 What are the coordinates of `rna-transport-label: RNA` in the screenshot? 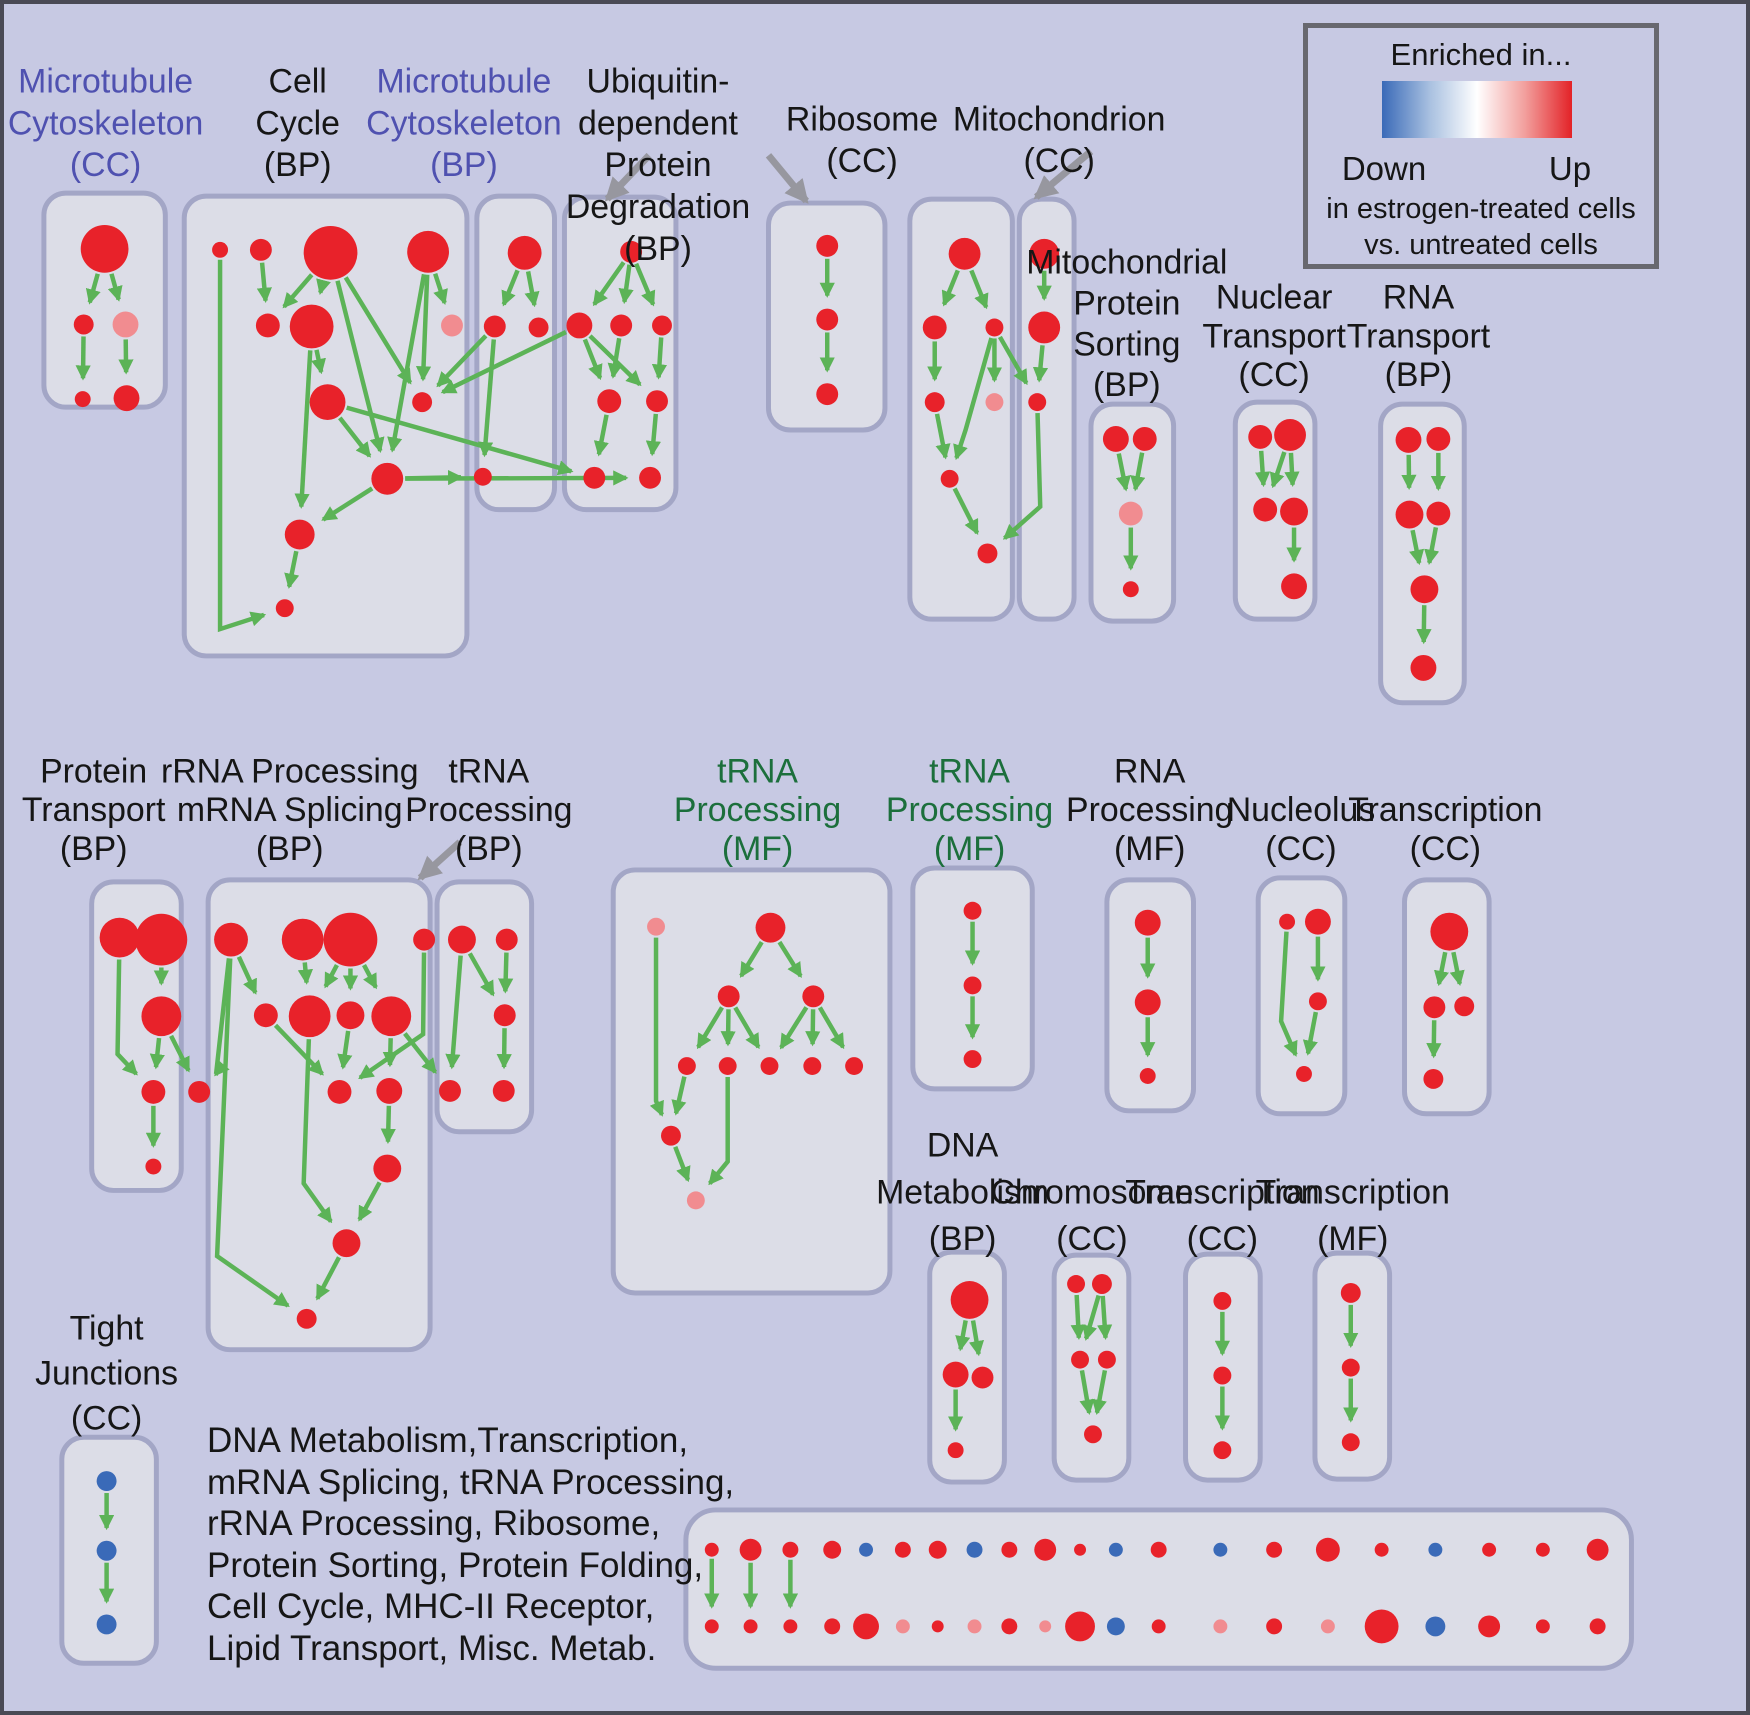 It's located at (1419, 298).